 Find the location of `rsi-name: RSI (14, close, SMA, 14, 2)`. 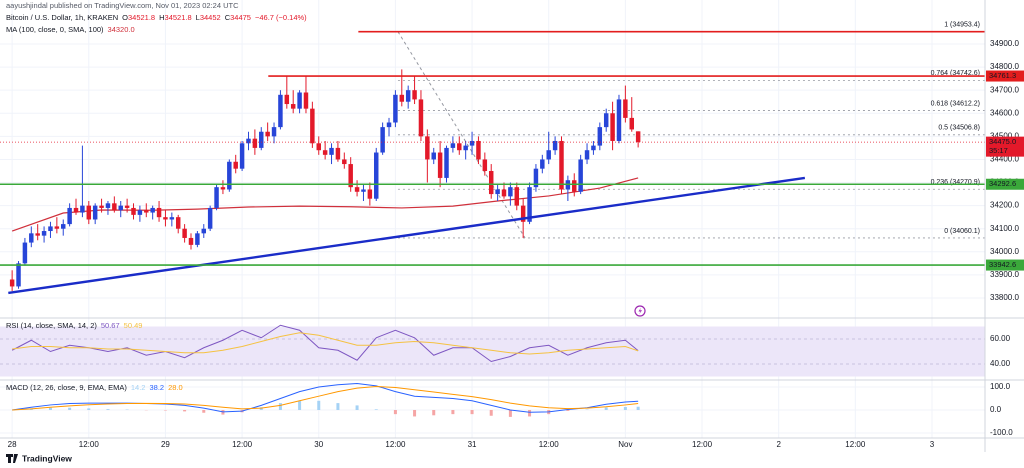

rsi-name: RSI (14, close, SMA, 14, 2) is located at coordinates (51, 325).